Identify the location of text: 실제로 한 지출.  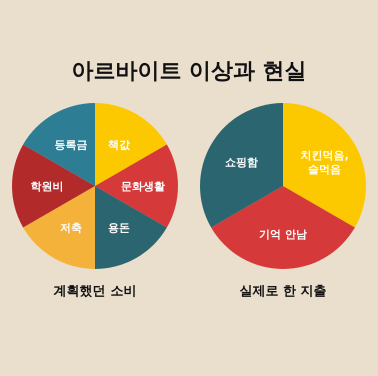
(283, 291).